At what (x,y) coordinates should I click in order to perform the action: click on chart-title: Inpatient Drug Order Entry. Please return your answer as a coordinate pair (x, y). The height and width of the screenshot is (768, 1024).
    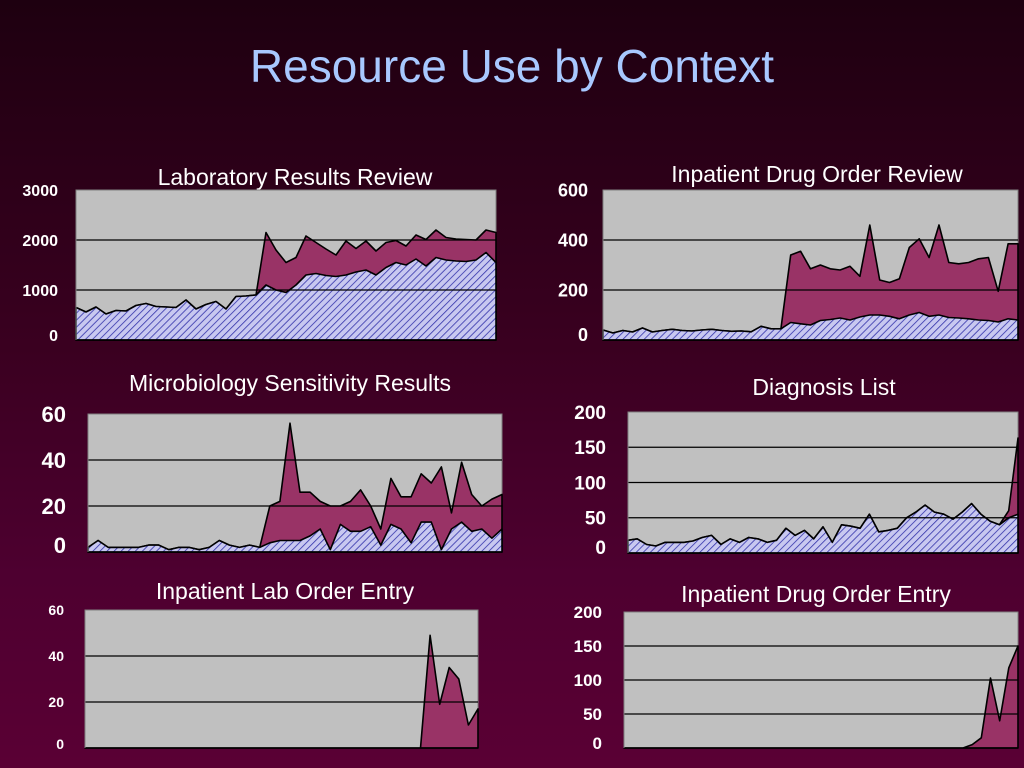
    Looking at the image, I should click on (816, 594).